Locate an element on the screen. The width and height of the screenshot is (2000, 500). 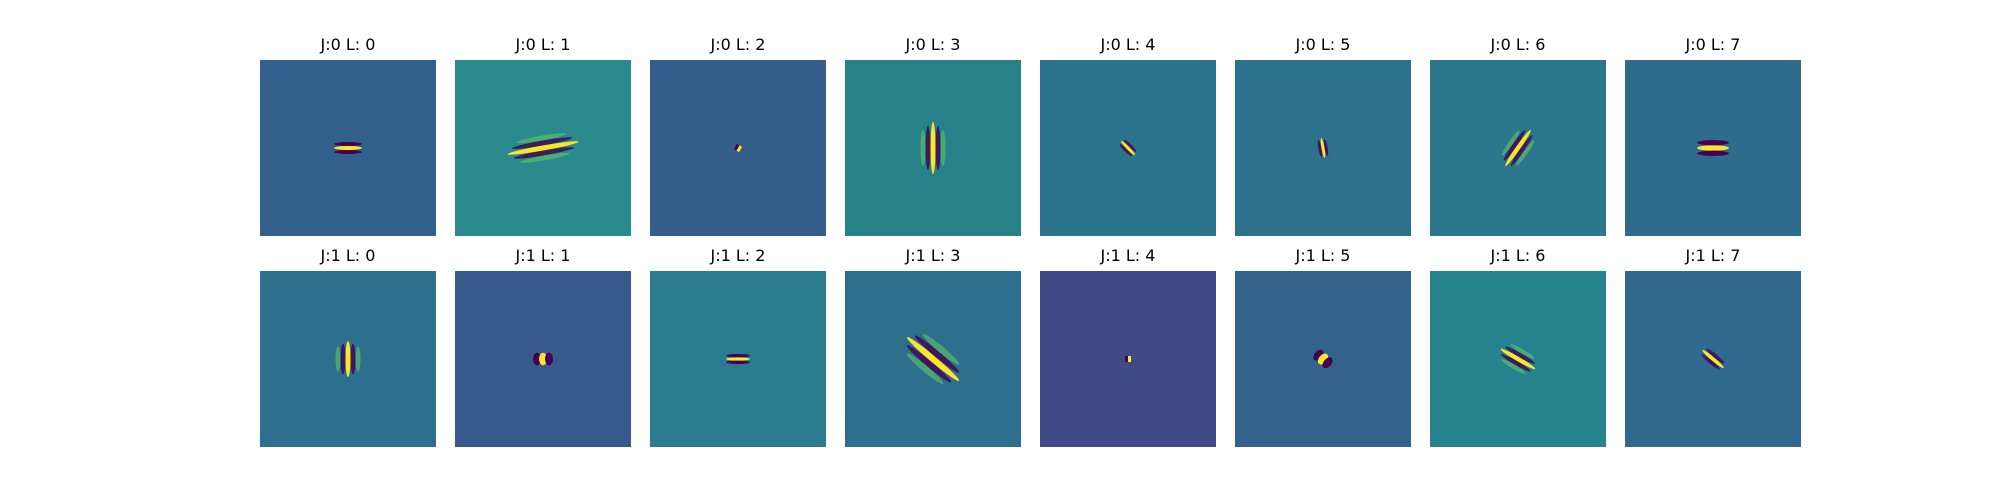
filter-panel: J:0 L: 1 is located at coordinates (543, 136).